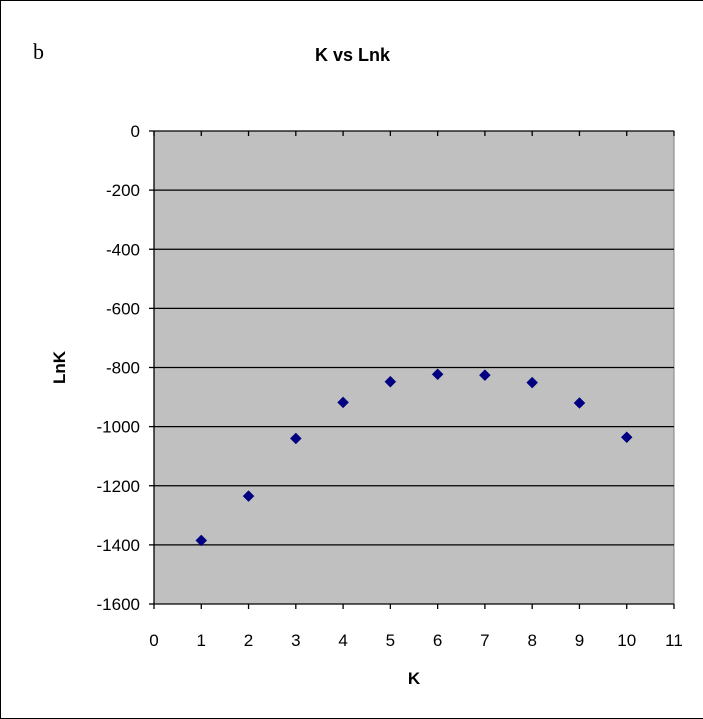  I want to click on x-tick-label: 6, so click(437, 640).